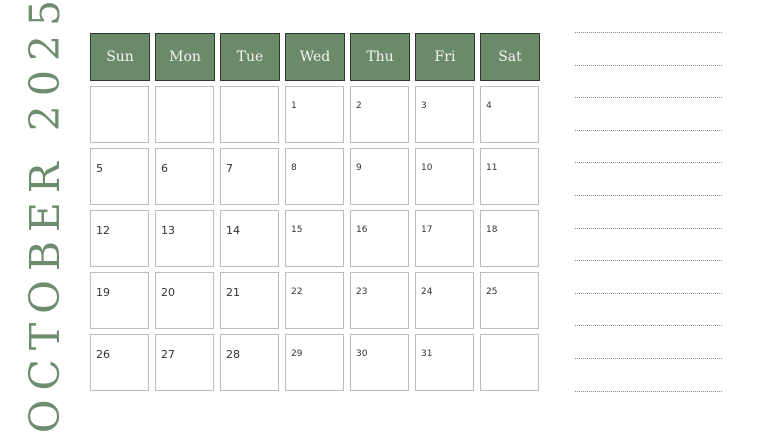 Image resolution: width=760 pixels, height=433 pixels. I want to click on day-cell: 17, so click(444, 238).